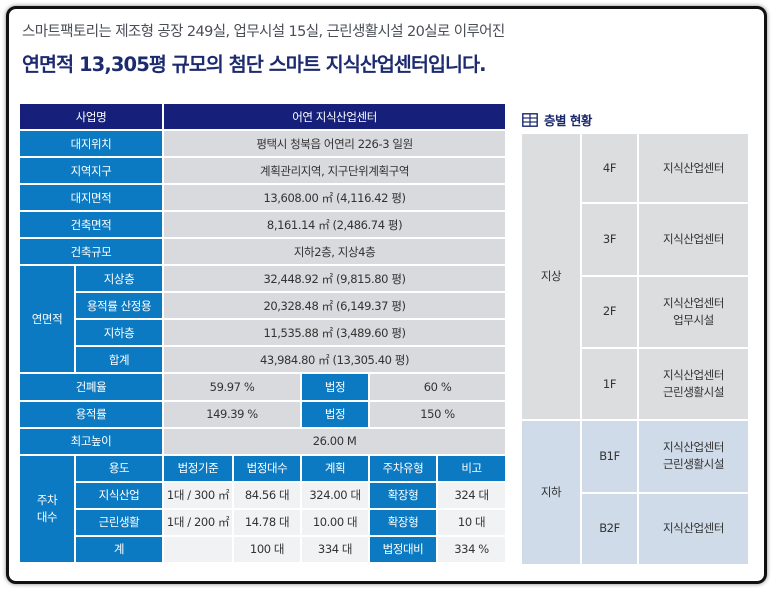  I want to click on above-ground-label: 지상, so click(552, 278).